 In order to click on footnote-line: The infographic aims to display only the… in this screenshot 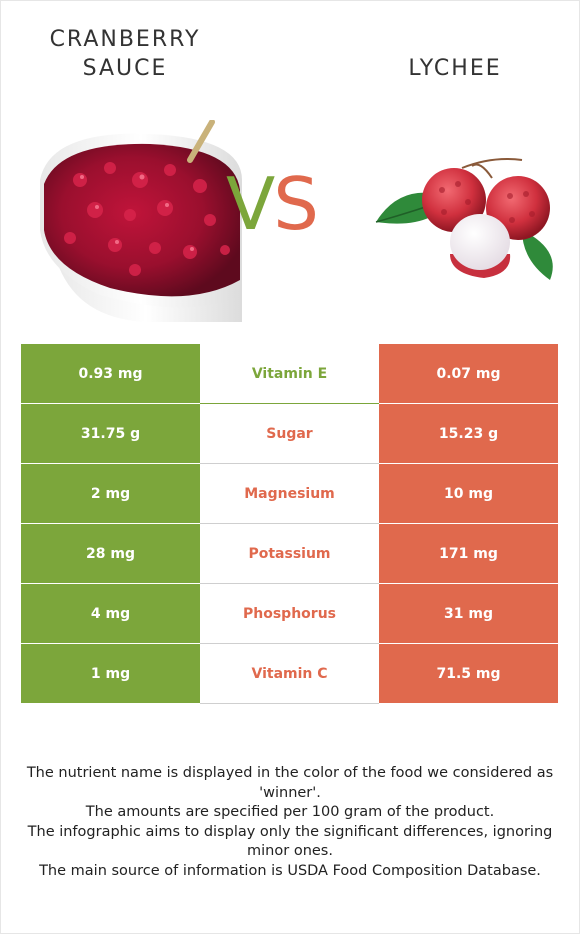, I will do `click(290, 841)`.